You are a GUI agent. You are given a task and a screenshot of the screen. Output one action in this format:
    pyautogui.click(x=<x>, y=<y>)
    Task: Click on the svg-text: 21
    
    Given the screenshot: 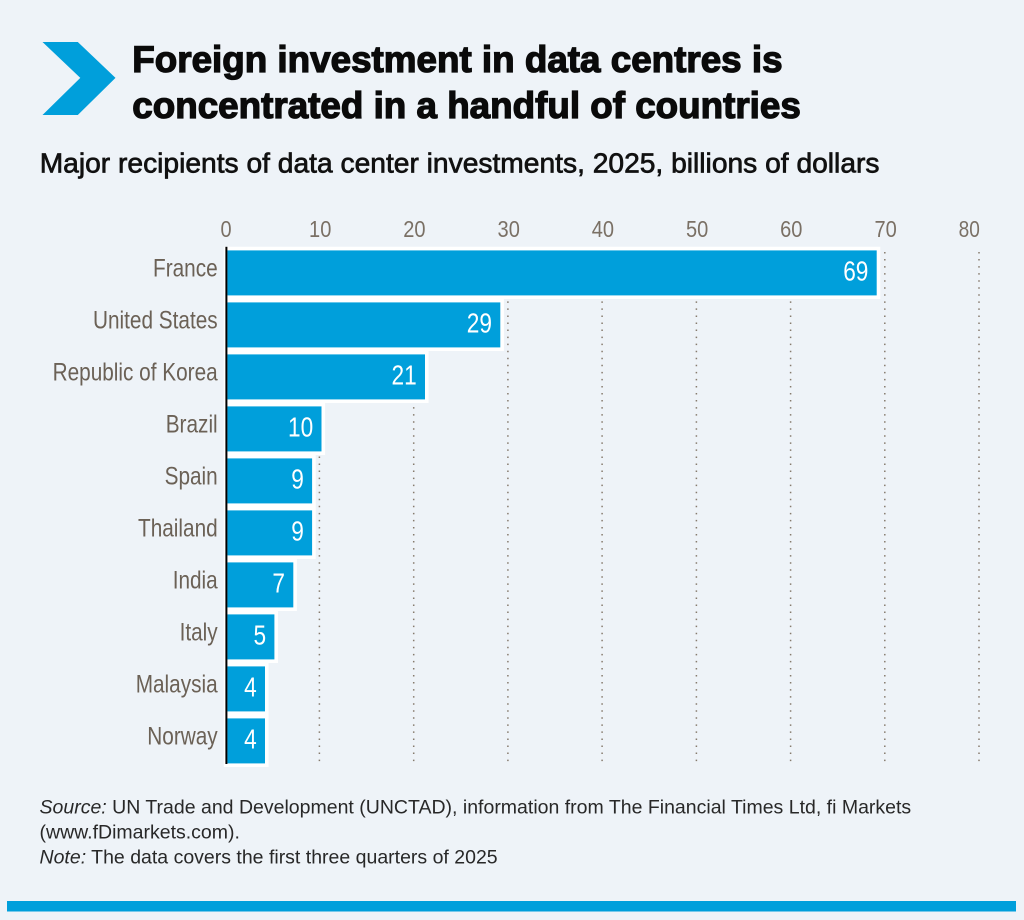 What is the action you would take?
    pyautogui.click(x=404, y=375)
    